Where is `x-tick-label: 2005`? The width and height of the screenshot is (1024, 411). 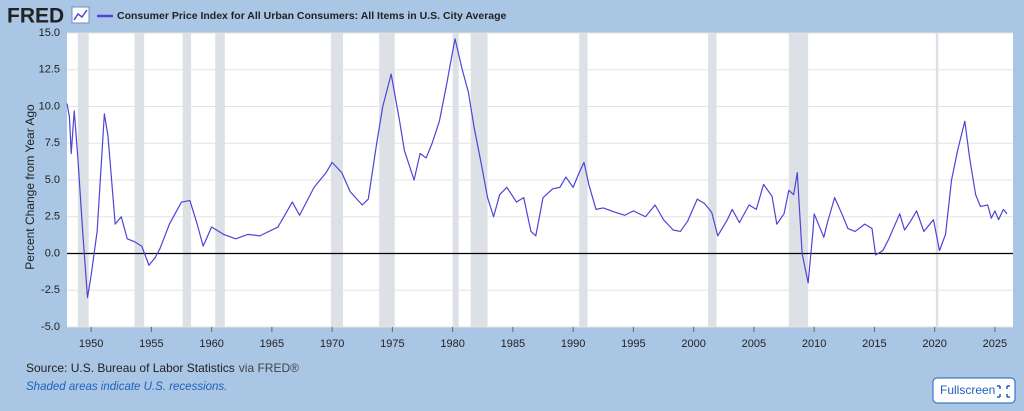 x-tick-label: 2005 is located at coordinates (754, 344).